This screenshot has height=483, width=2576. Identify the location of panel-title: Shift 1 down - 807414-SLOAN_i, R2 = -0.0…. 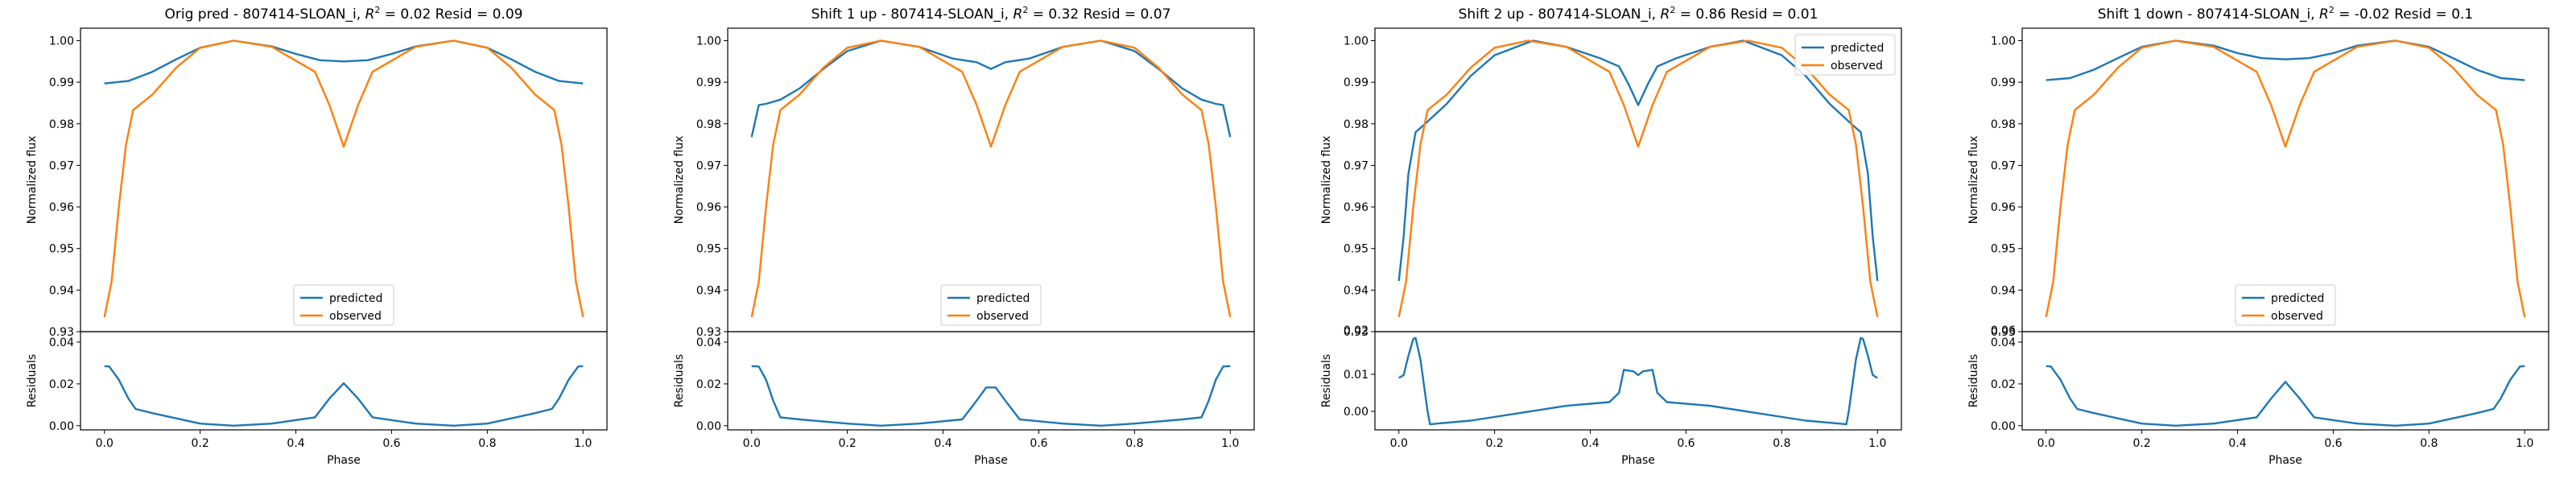
(2285, 14).